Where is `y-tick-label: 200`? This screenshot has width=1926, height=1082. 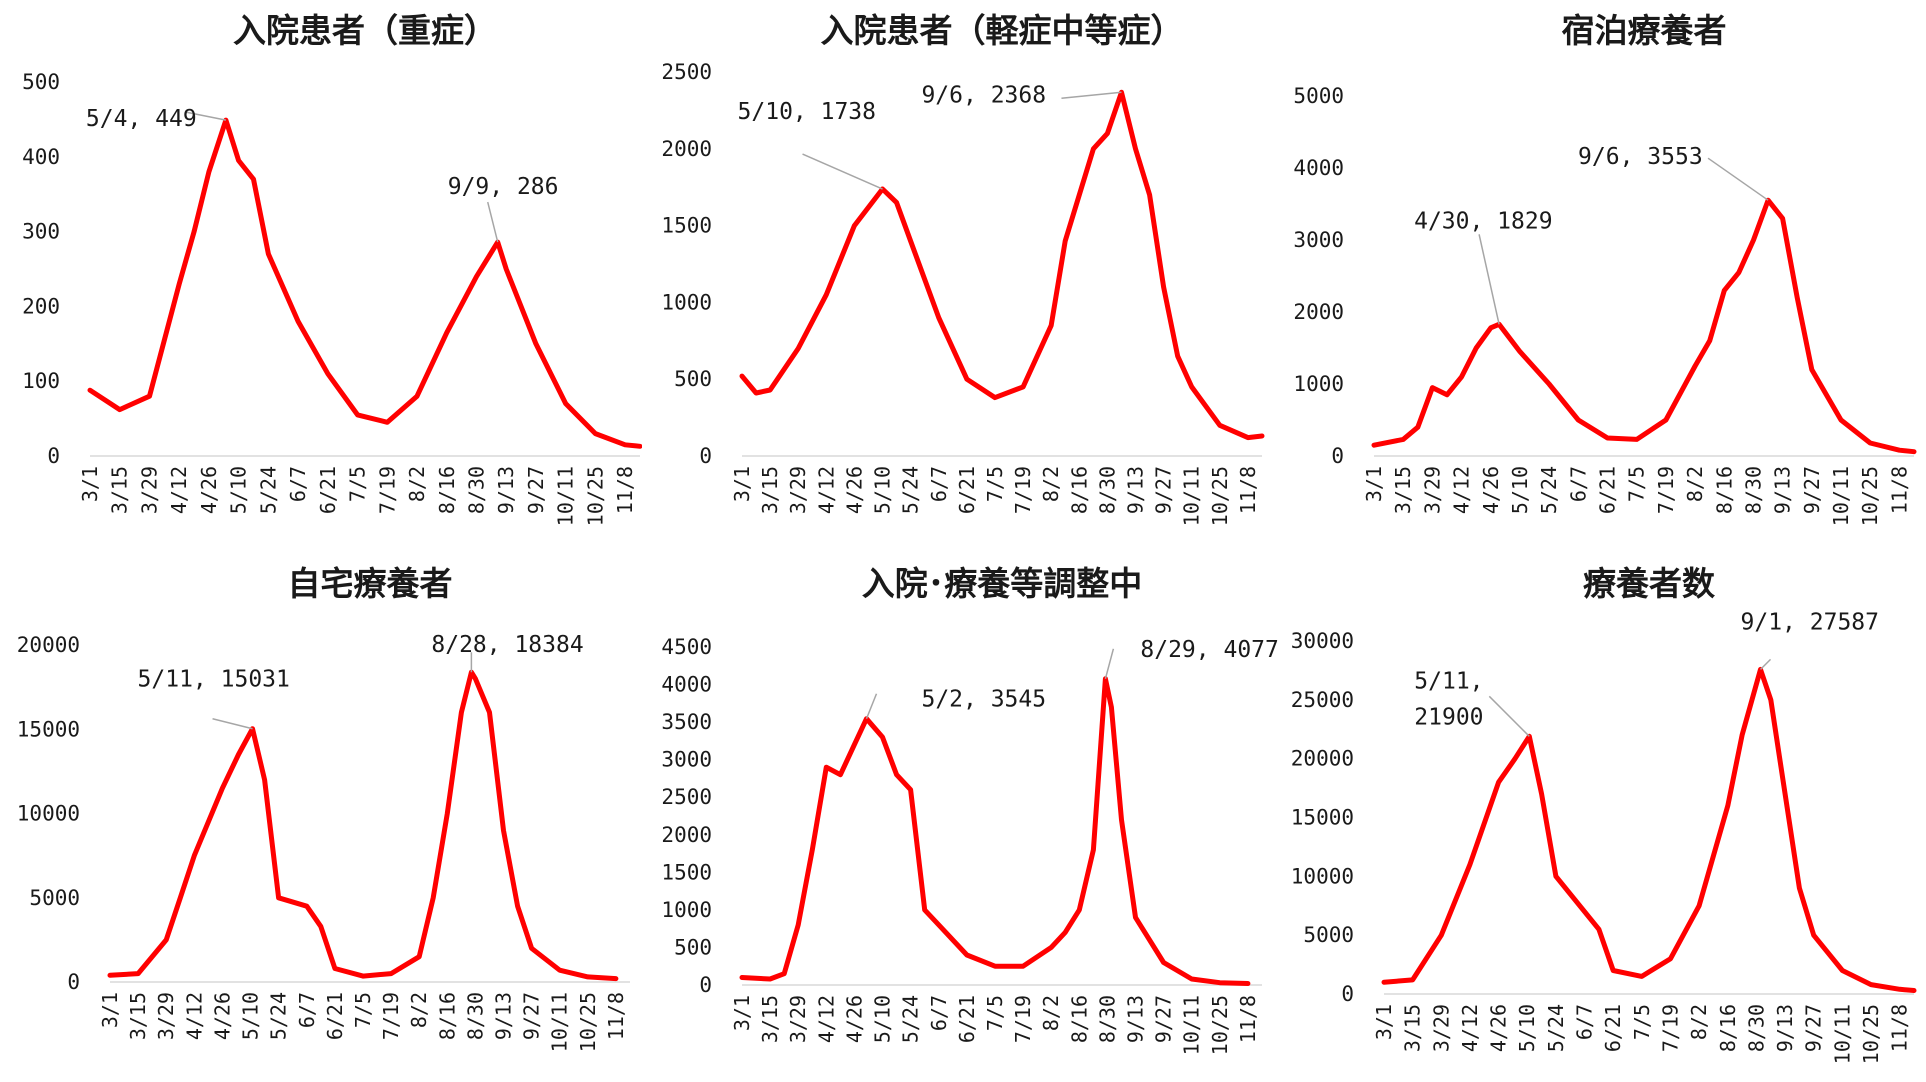 y-tick-label: 200 is located at coordinates (41, 306).